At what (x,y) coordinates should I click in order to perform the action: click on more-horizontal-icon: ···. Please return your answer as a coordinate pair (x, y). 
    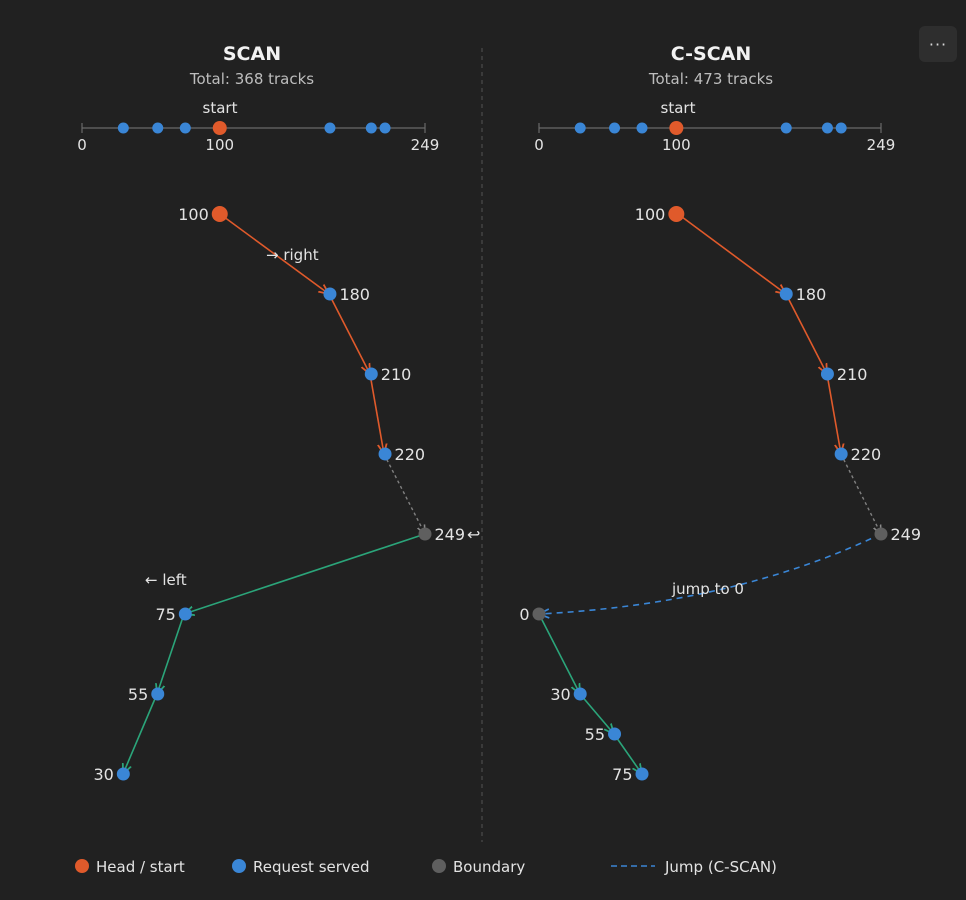
    Looking at the image, I should click on (938, 44).